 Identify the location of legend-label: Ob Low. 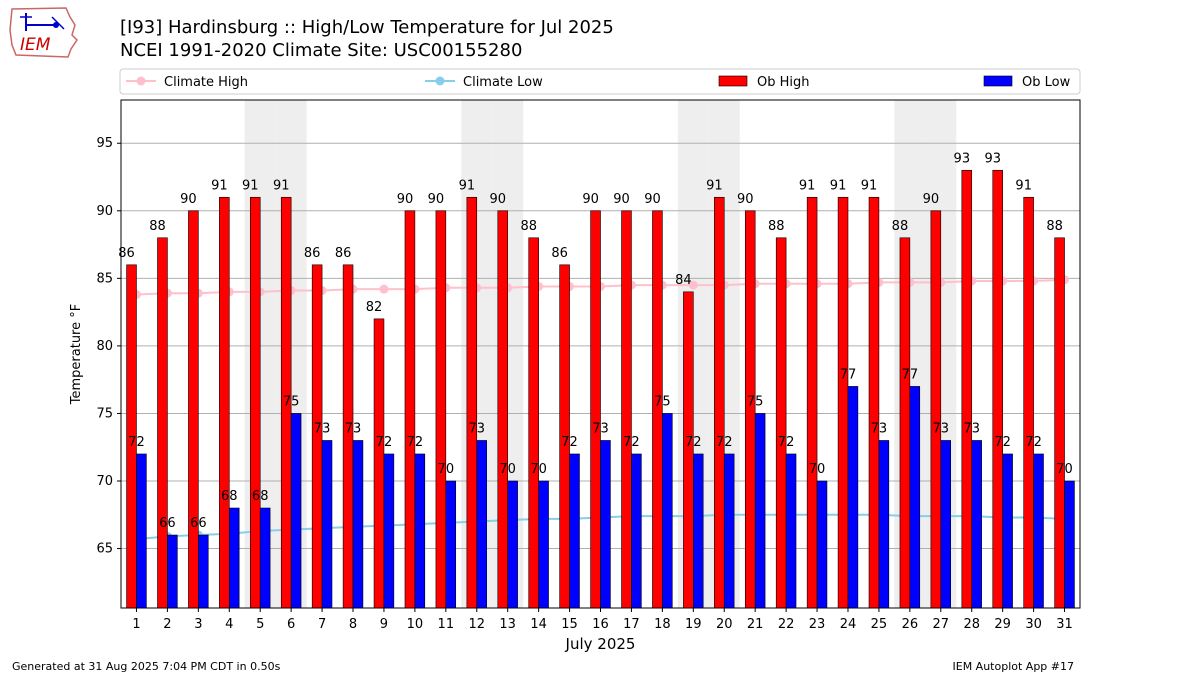
(1046, 82).